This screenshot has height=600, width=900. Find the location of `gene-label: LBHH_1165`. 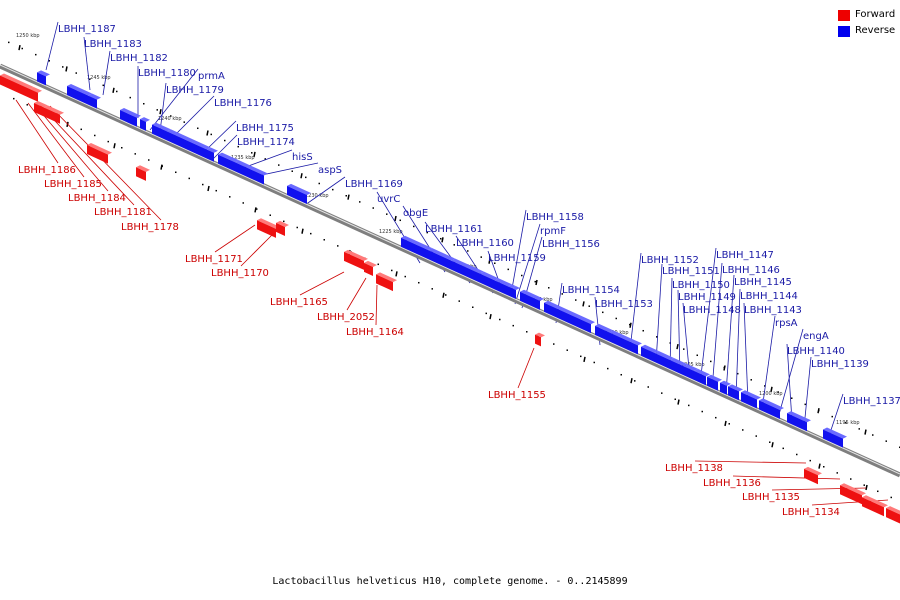

gene-label: LBHH_1165 is located at coordinates (299, 302).